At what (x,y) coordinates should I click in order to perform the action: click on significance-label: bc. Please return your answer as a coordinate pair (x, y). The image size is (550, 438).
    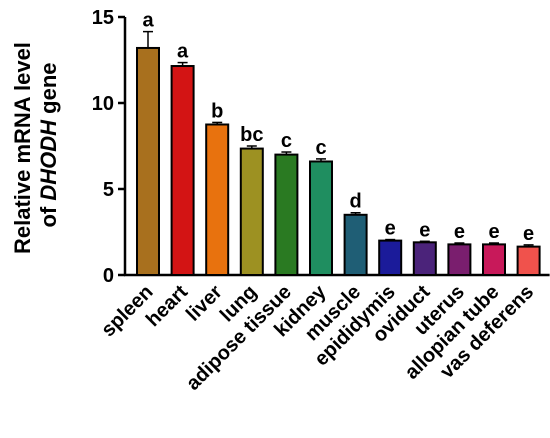
    Looking at the image, I should click on (251, 135).